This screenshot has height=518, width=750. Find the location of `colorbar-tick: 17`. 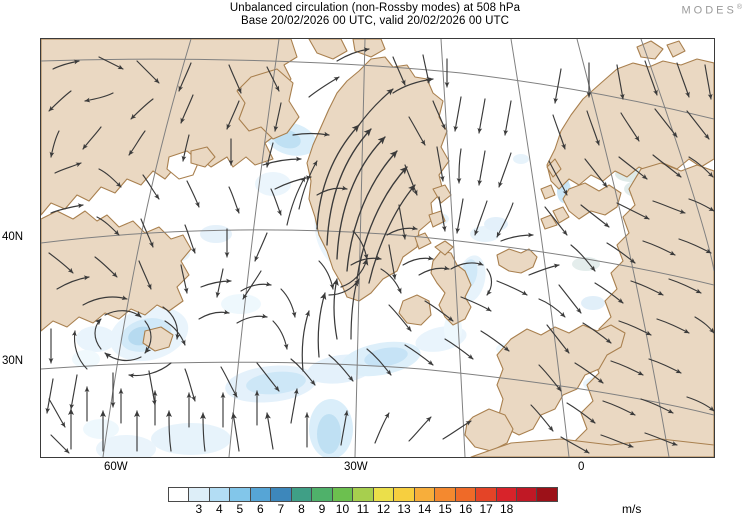

colorbar-tick: 17 is located at coordinates (486, 509).